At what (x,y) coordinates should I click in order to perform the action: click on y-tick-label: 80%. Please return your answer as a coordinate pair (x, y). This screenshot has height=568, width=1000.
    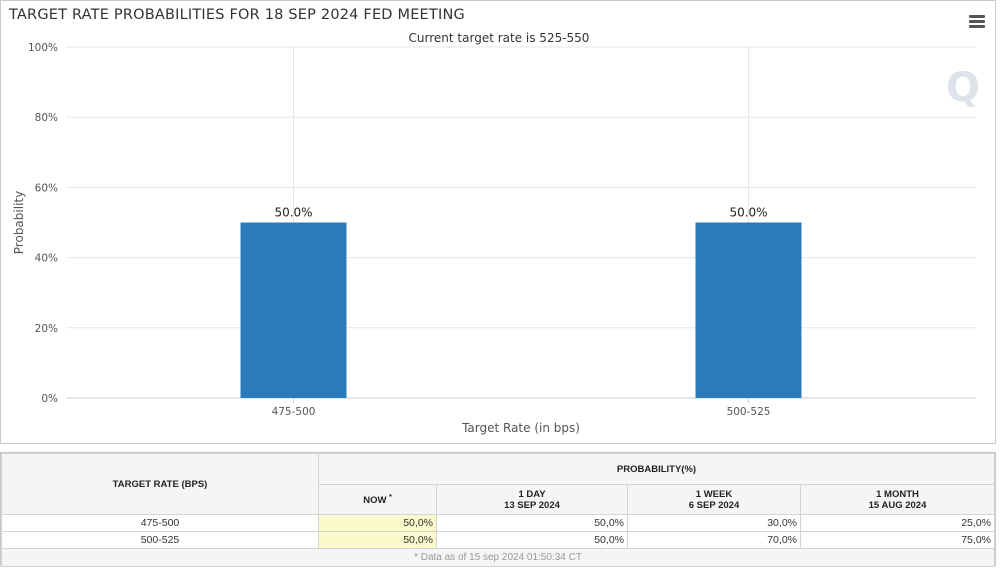
    Looking at the image, I should click on (46, 118).